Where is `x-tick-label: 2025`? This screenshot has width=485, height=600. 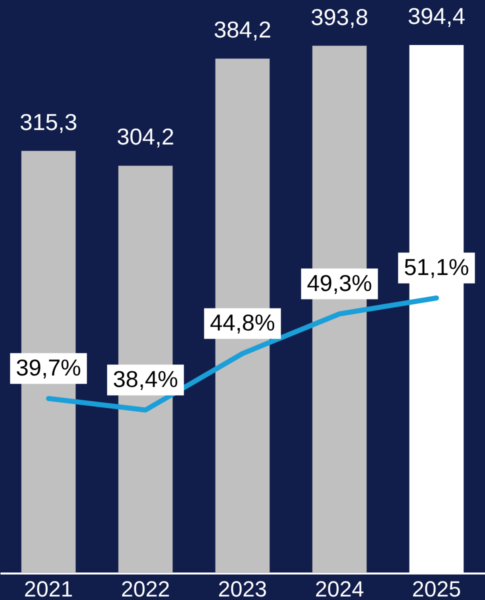 x-tick-label: 2025 is located at coordinates (436, 588).